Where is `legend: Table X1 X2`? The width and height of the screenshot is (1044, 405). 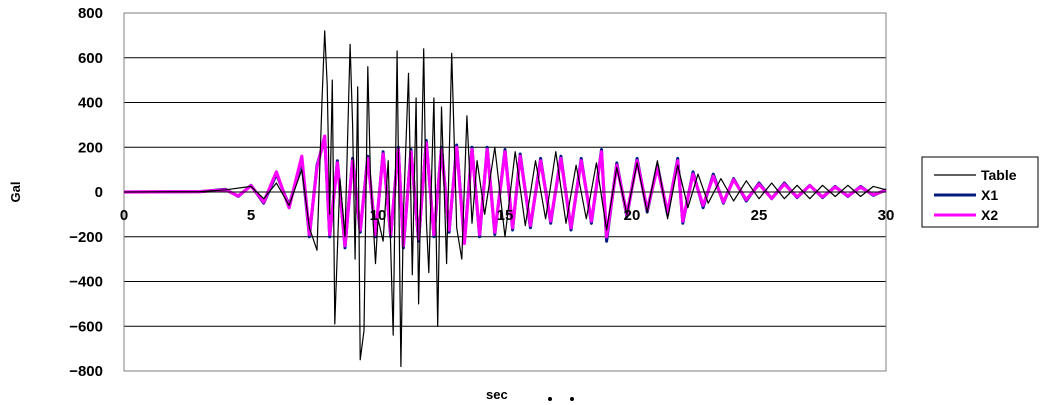
legend: Table X1 X2 is located at coordinates (980, 192).